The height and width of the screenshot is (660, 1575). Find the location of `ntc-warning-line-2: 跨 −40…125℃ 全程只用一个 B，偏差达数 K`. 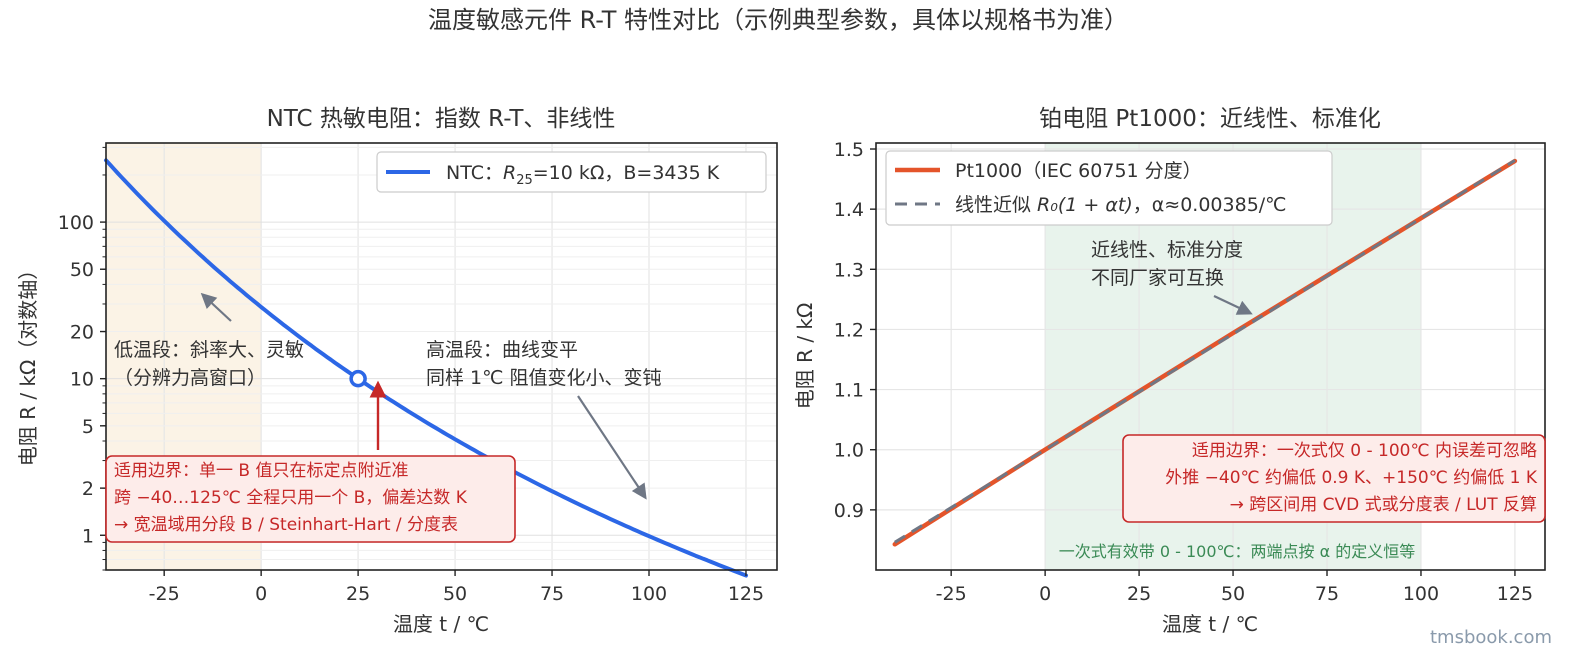

ntc-warning-line-2: 跨 −40…125℃ 全程只用一个 B，偏差达数 K is located at coordinates (291, 498).